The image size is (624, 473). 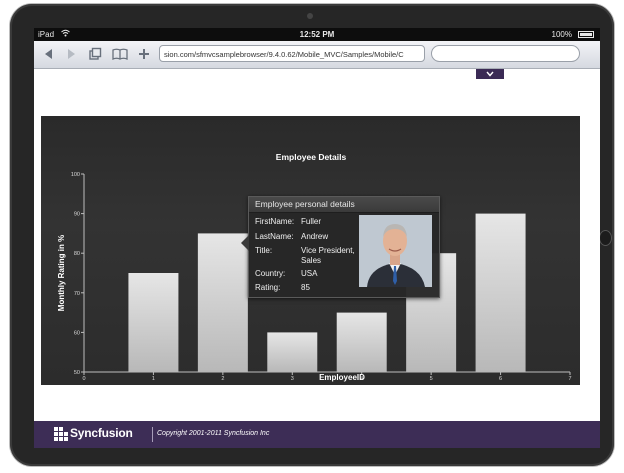 I want to click on dropdown-toggle, so click(x=490, y=74).